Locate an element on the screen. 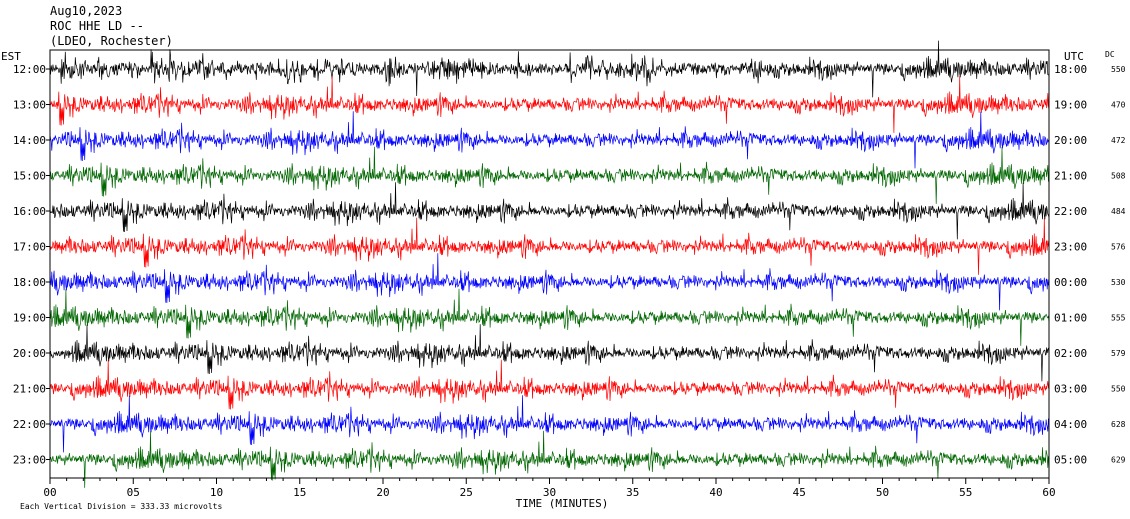  header-date: Aug10,2023 is located at coordinates (86, 11).